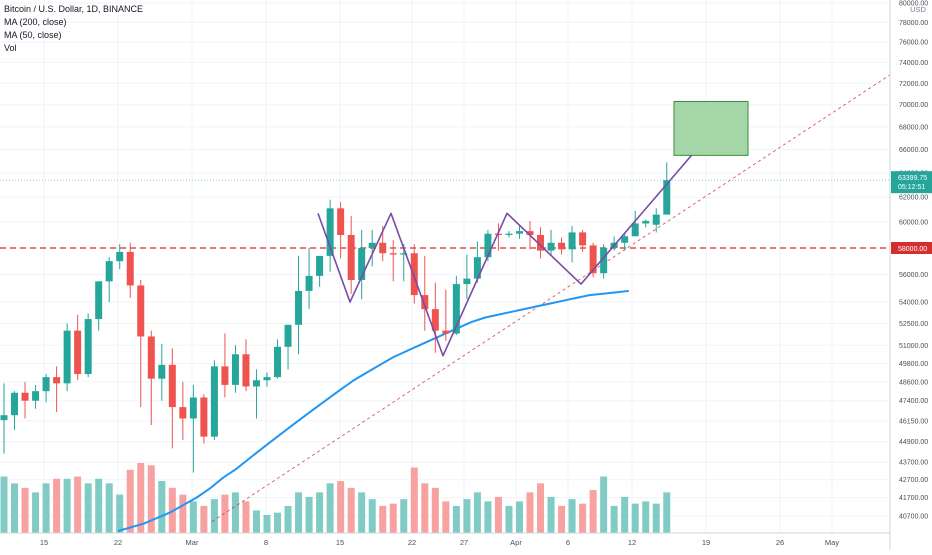 This screenshot has height=555, width=932. I want to click on price-tick-label: 74000.00, so click(913, 63).